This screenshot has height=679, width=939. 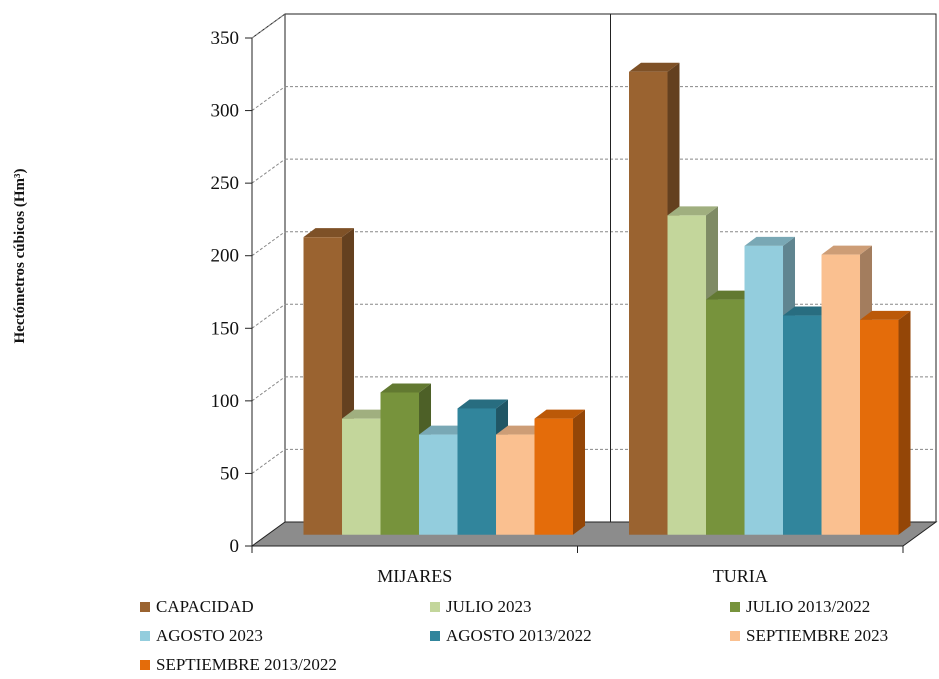 I want to click on legend-label: AGOSTO 2013/2022, so click(x=519, y=635).